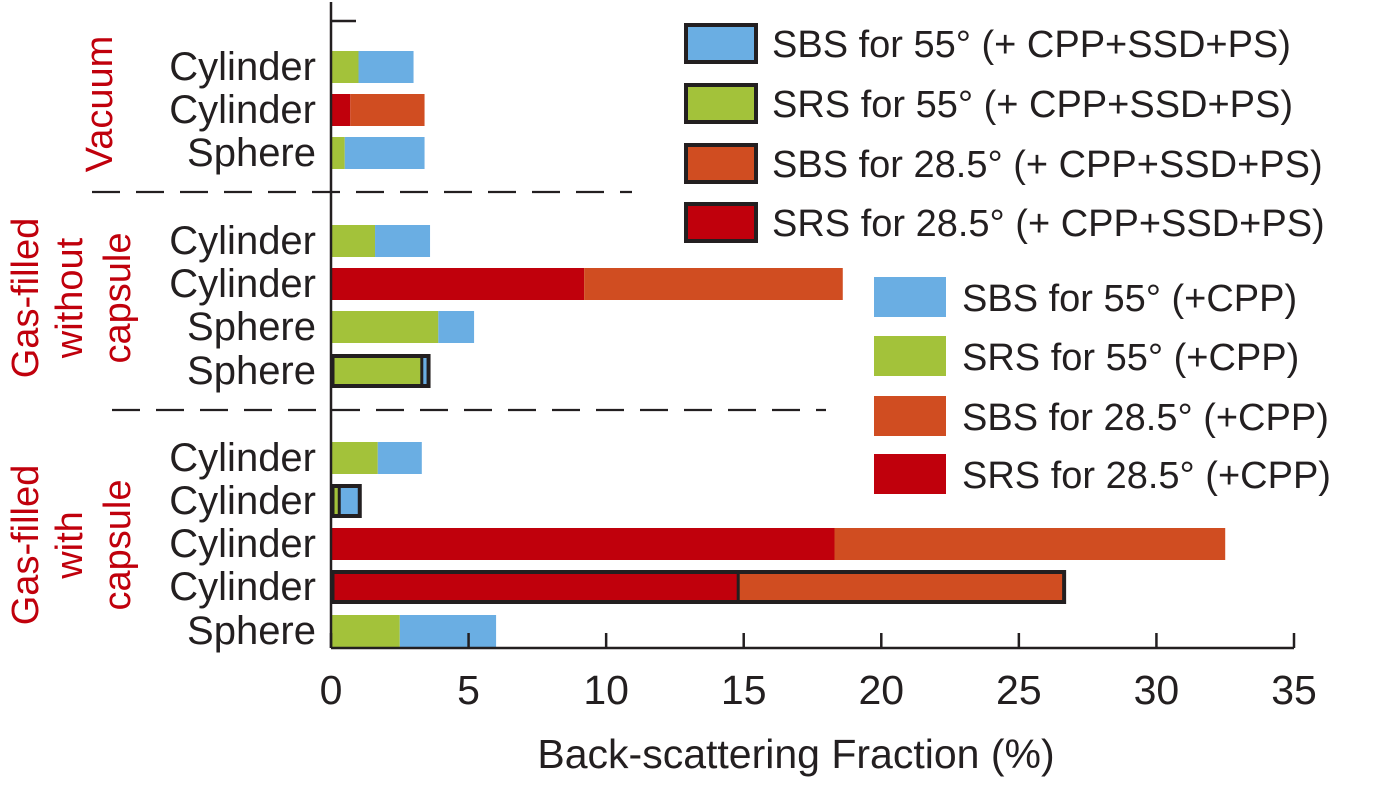 This screenshot has width=1400, height=785. What do you see at coordinates (1032, 105) in the screenshot?
I see `legend-label: SRS for 55° (+ CPP+SSD+PS)` at bounding box center [1032, 105].